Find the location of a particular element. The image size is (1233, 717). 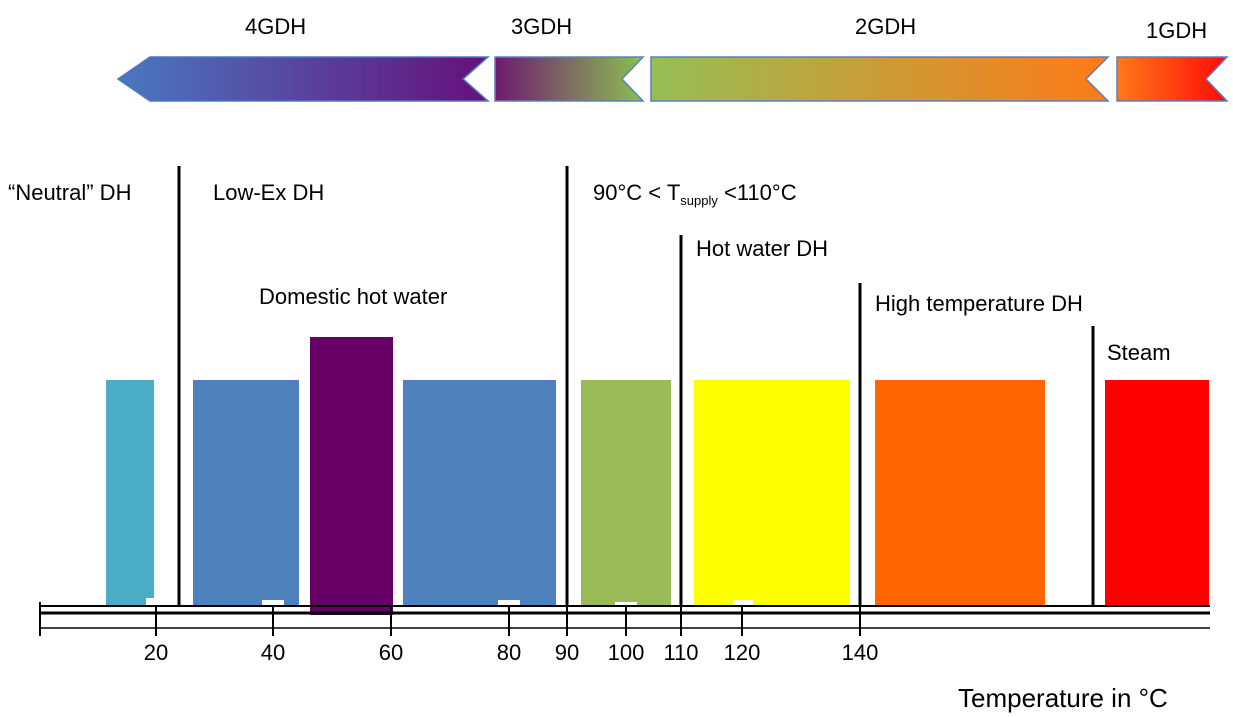

block-high-temperature is located at coordinates (960, 493).